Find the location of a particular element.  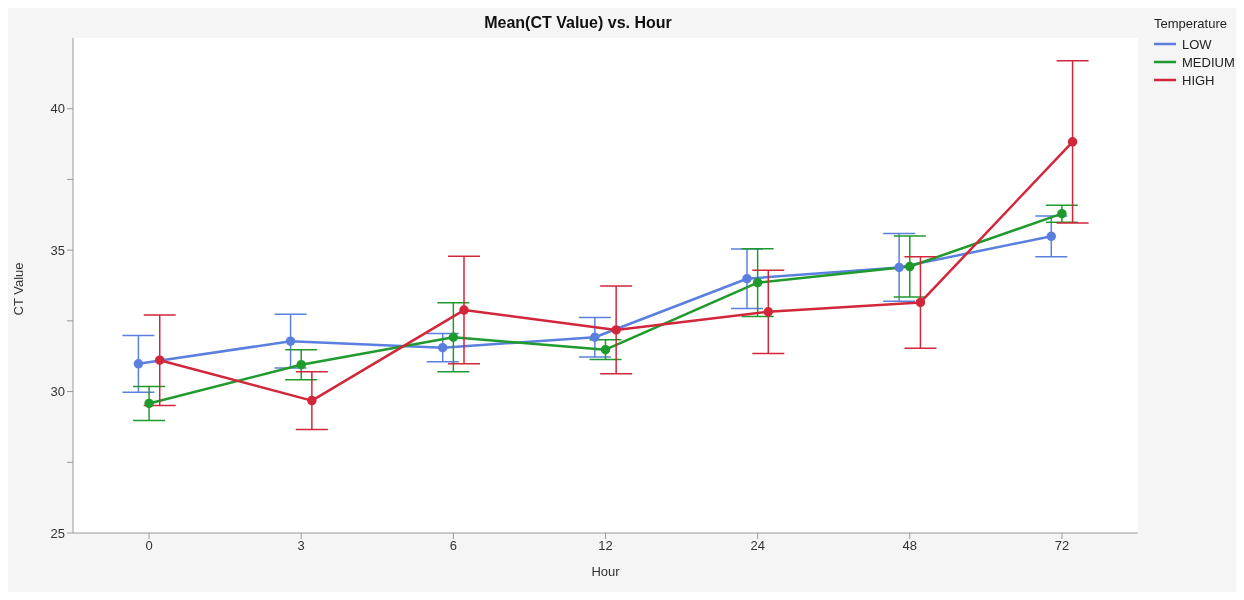

y-tick-label: 30 is located at coordinates (57, 392).